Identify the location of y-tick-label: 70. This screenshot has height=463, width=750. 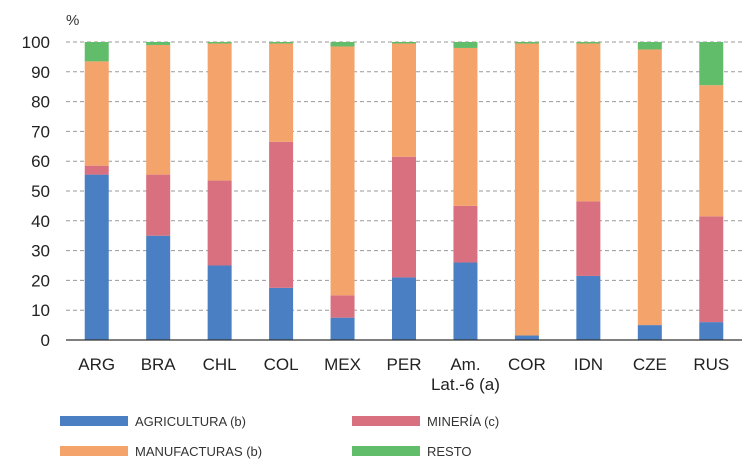
(40, 131).